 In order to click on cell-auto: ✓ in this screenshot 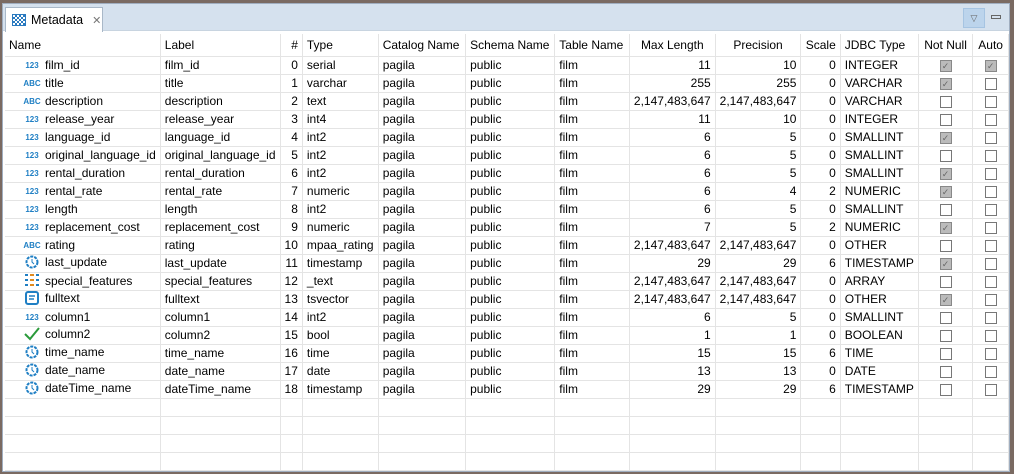, I will do `click(990, 65)`.